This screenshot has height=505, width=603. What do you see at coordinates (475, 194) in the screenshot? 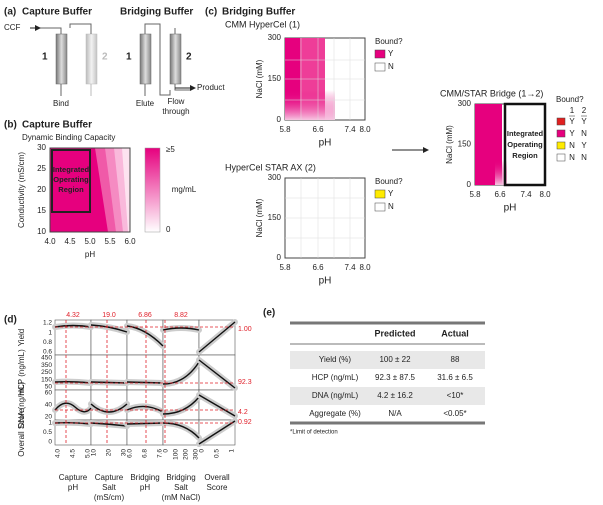
I see `x-tick-label: 5.8` at bounding box center [475, 194].